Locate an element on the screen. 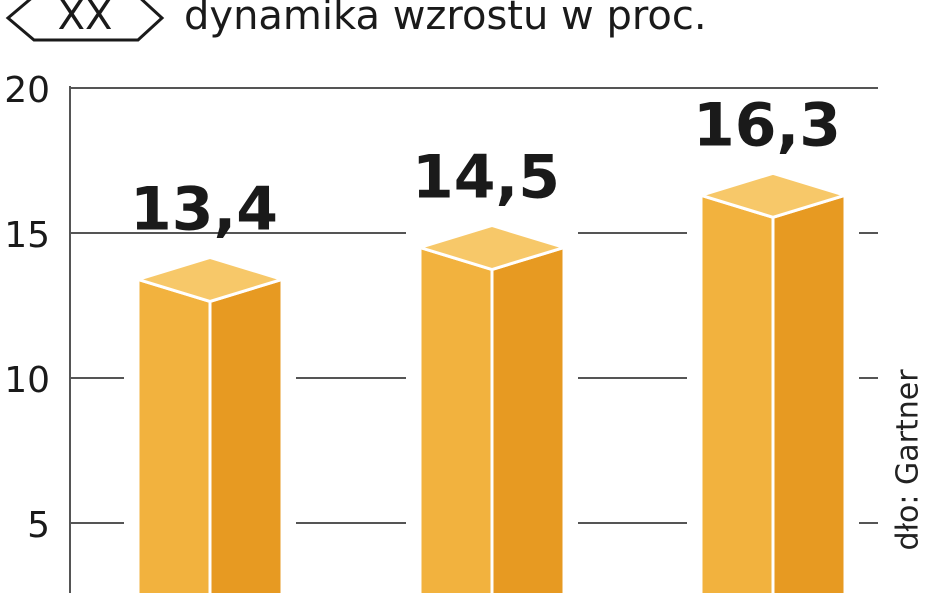  bar-data-label: 13,4 is located at coordinates (204, 209).